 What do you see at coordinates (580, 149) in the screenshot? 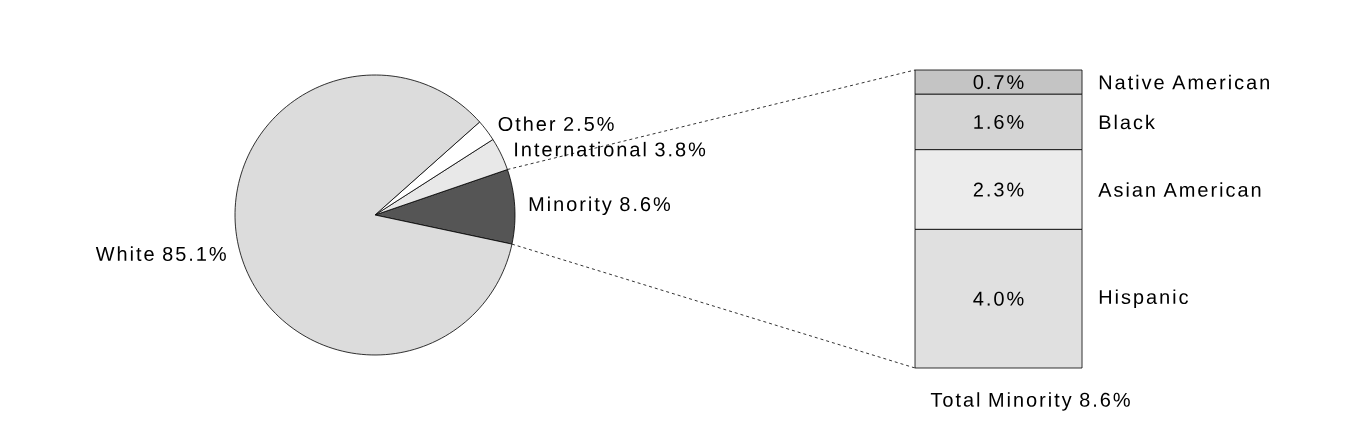
I see `slice-label: International` at bounding box center [580, 149].